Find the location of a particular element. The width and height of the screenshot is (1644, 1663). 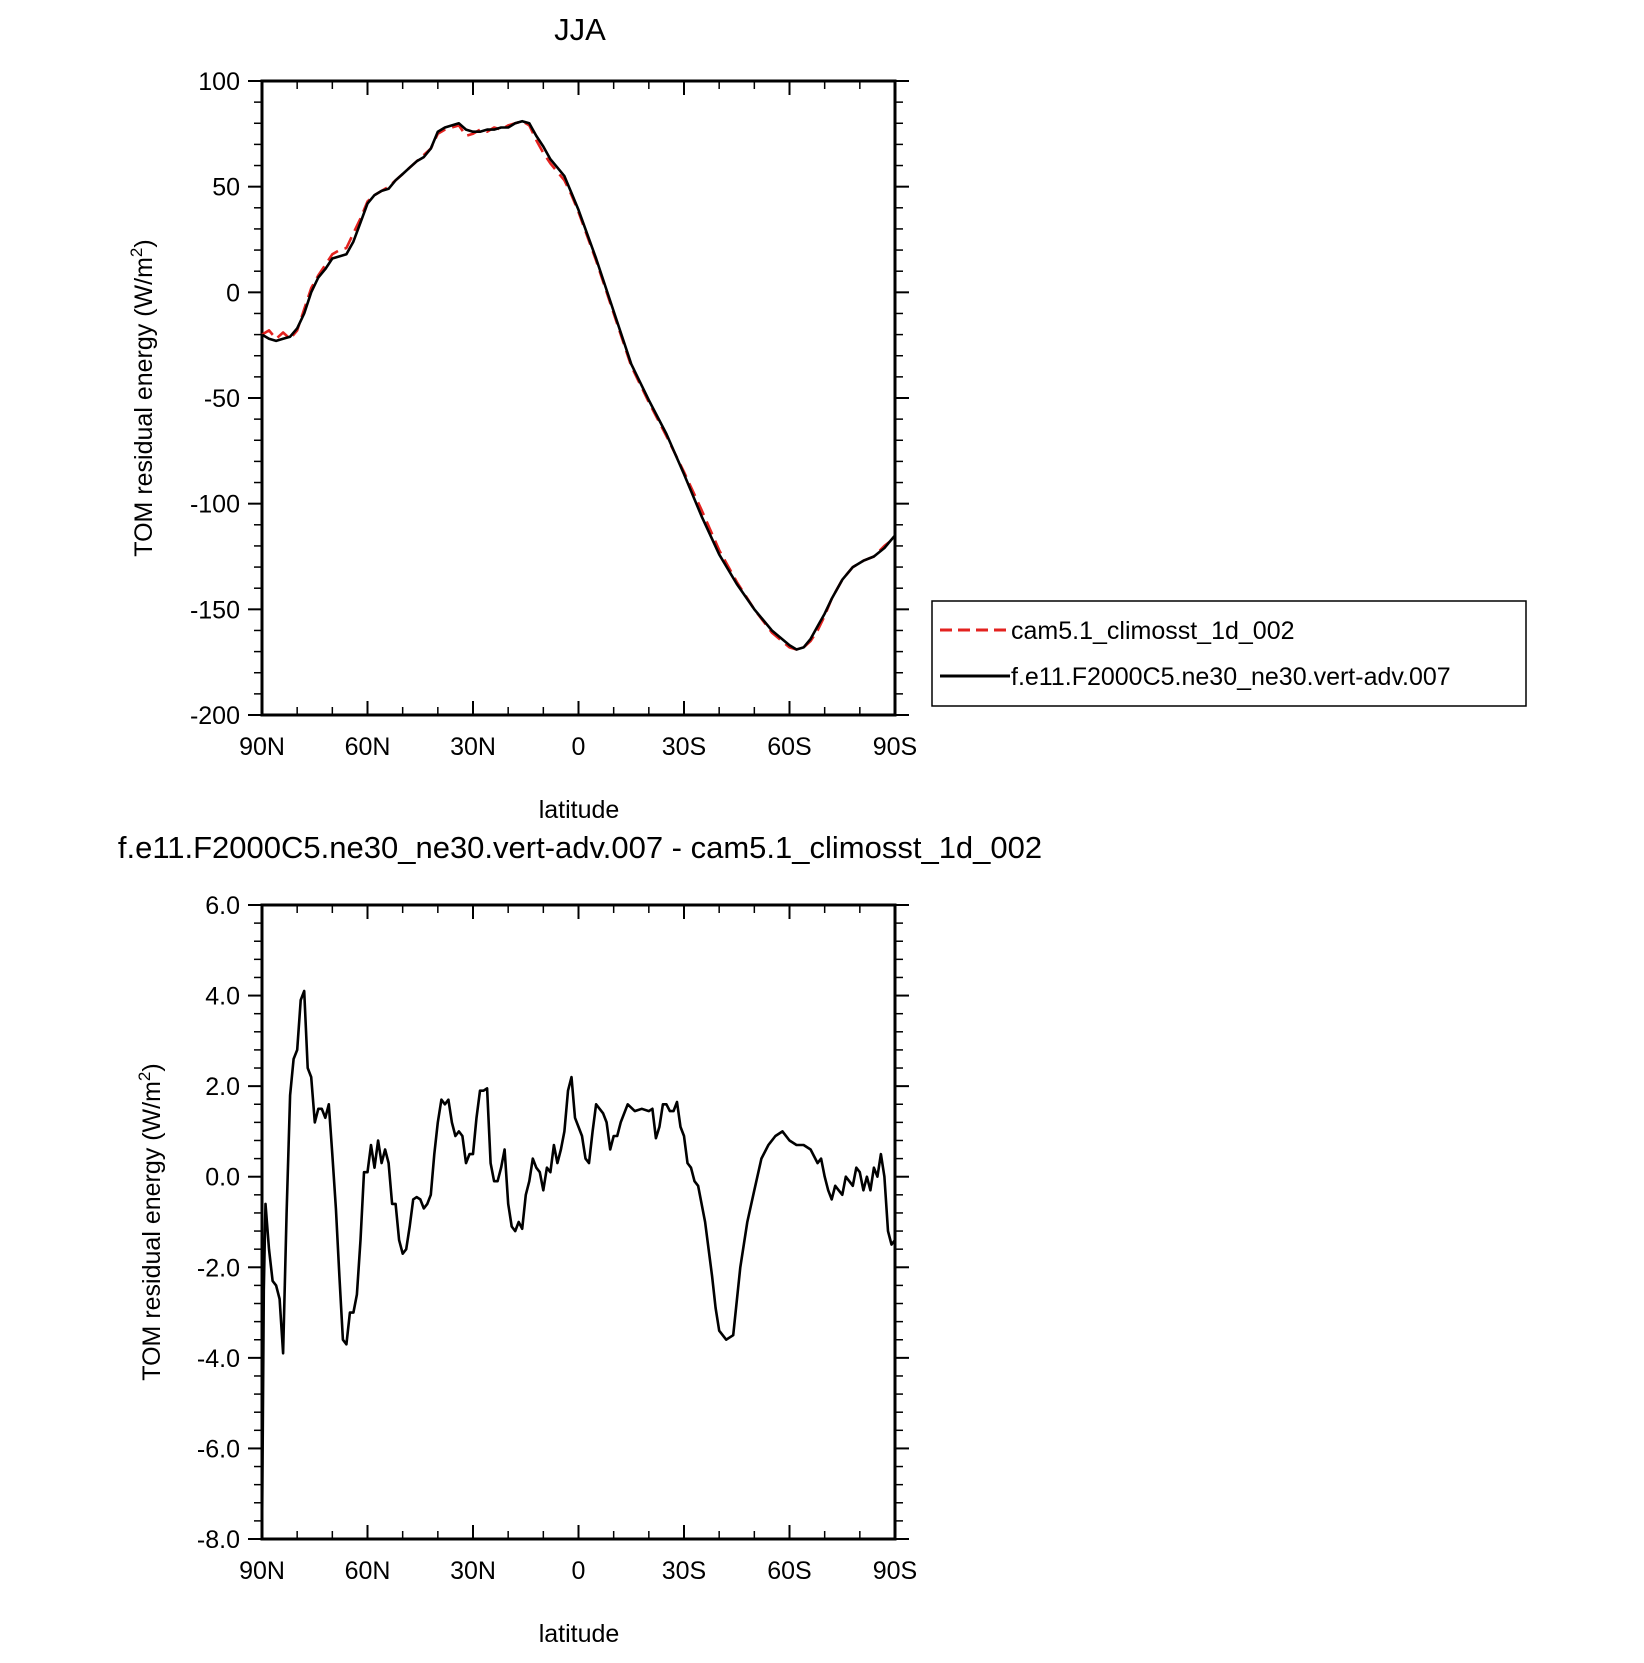

bottom-y-tick-label: -2.0 is located at coordinates (218, 1268).